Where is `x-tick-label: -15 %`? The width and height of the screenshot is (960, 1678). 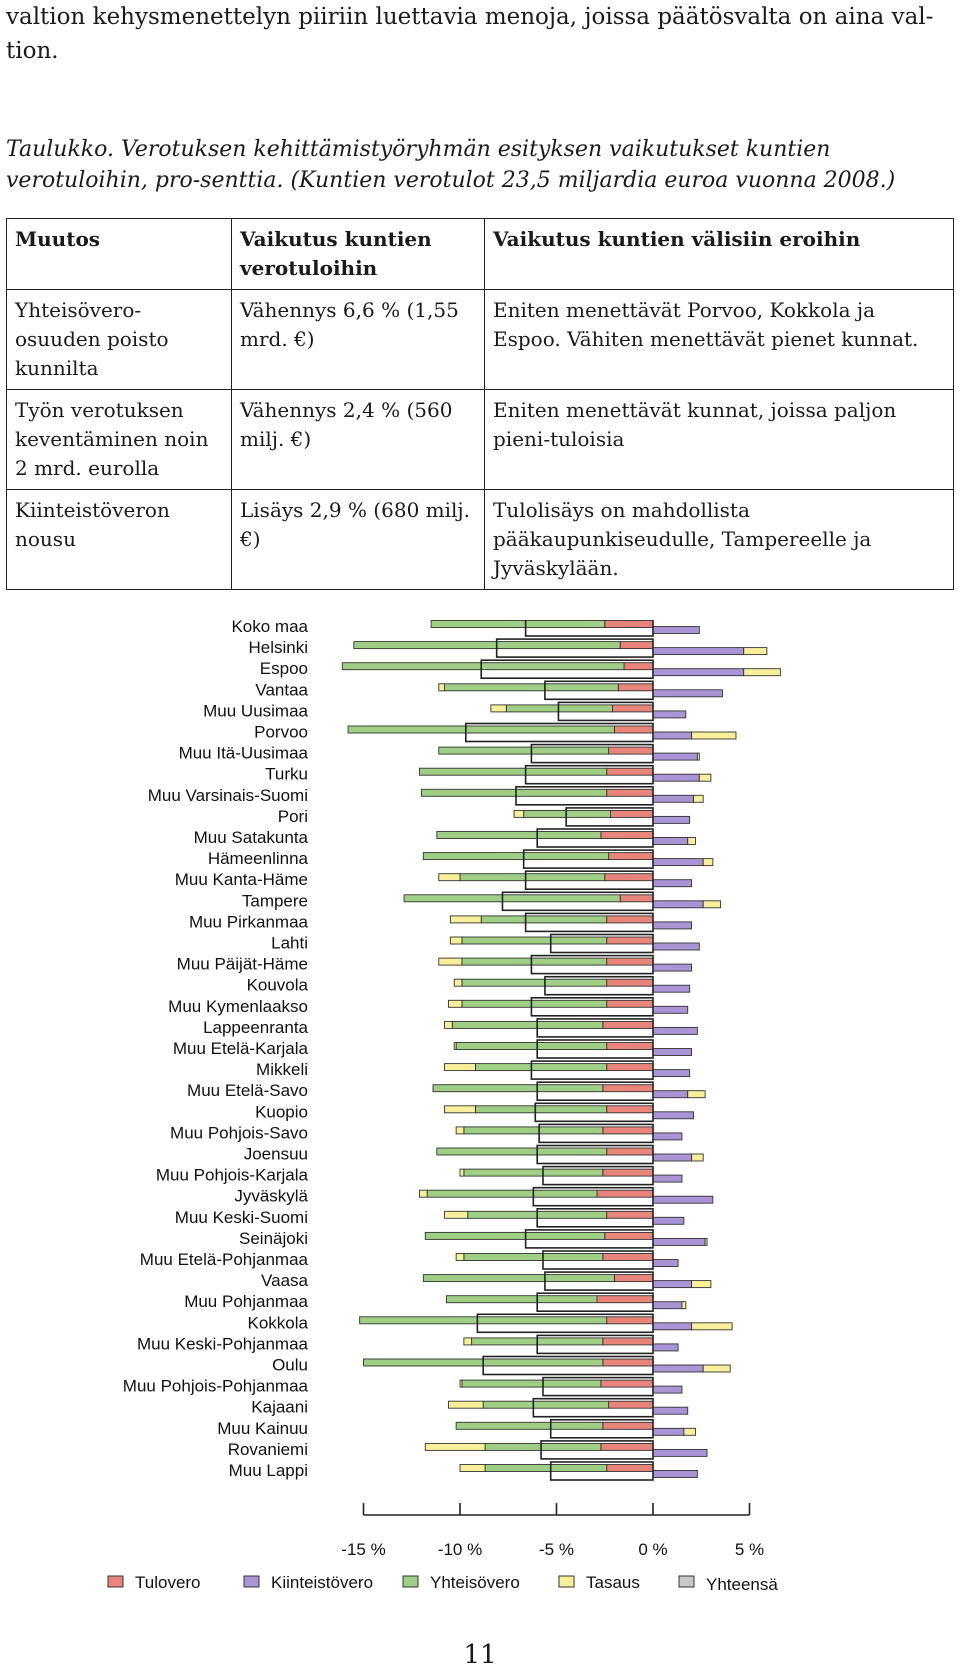 x-tick-label: -15 % is located at coordinates (363, 1549).